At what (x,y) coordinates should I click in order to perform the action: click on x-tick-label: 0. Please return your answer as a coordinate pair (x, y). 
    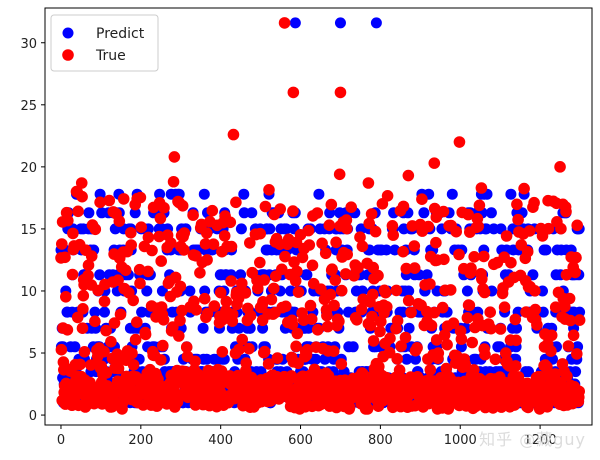
    Looking at the image, I should click on (61, 440).